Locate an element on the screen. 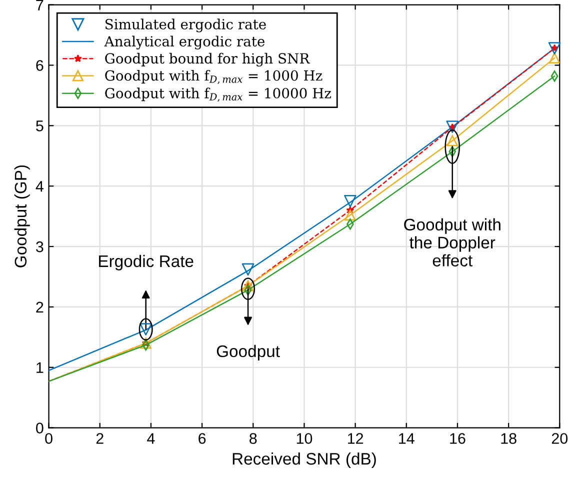 Image resolution: width=574 pixels, height=478 pixels. x-axis-title: Received SNR (dB) is located at coordinates (304, 460).